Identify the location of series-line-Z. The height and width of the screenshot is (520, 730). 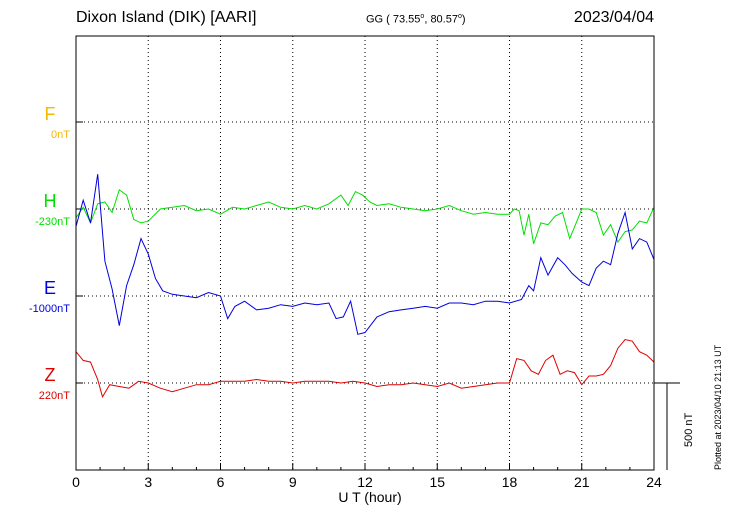
(365, 368).